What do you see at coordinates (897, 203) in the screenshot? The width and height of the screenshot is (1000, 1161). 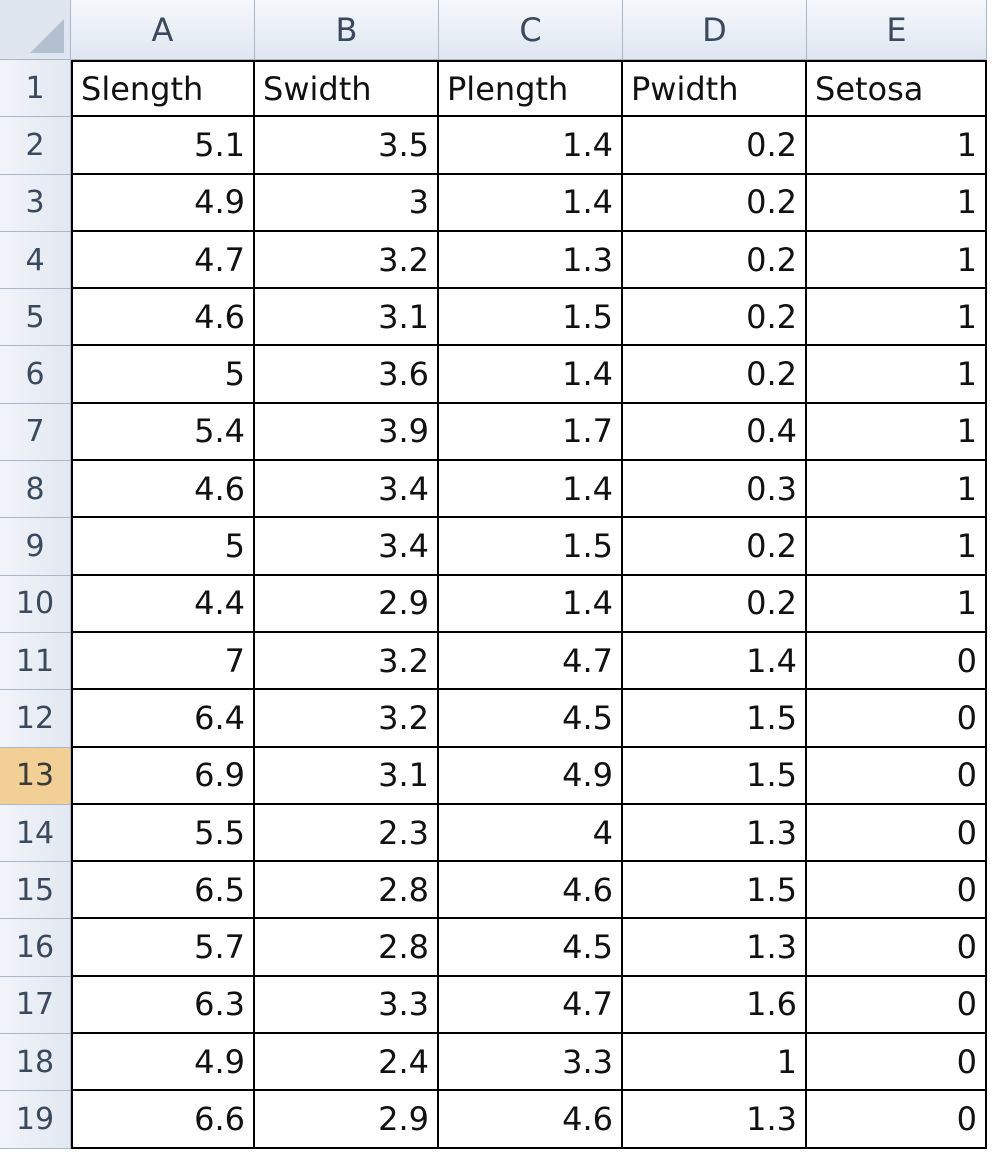 I see `cell-e3: 1` at bounding box center [897, 203].